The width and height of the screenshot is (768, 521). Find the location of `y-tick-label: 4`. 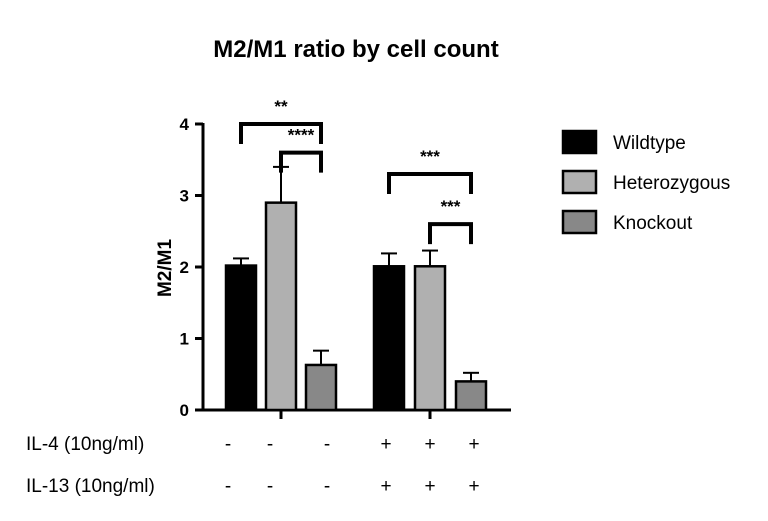

y-tick-label: 4 is located at coordinates (185, 124).